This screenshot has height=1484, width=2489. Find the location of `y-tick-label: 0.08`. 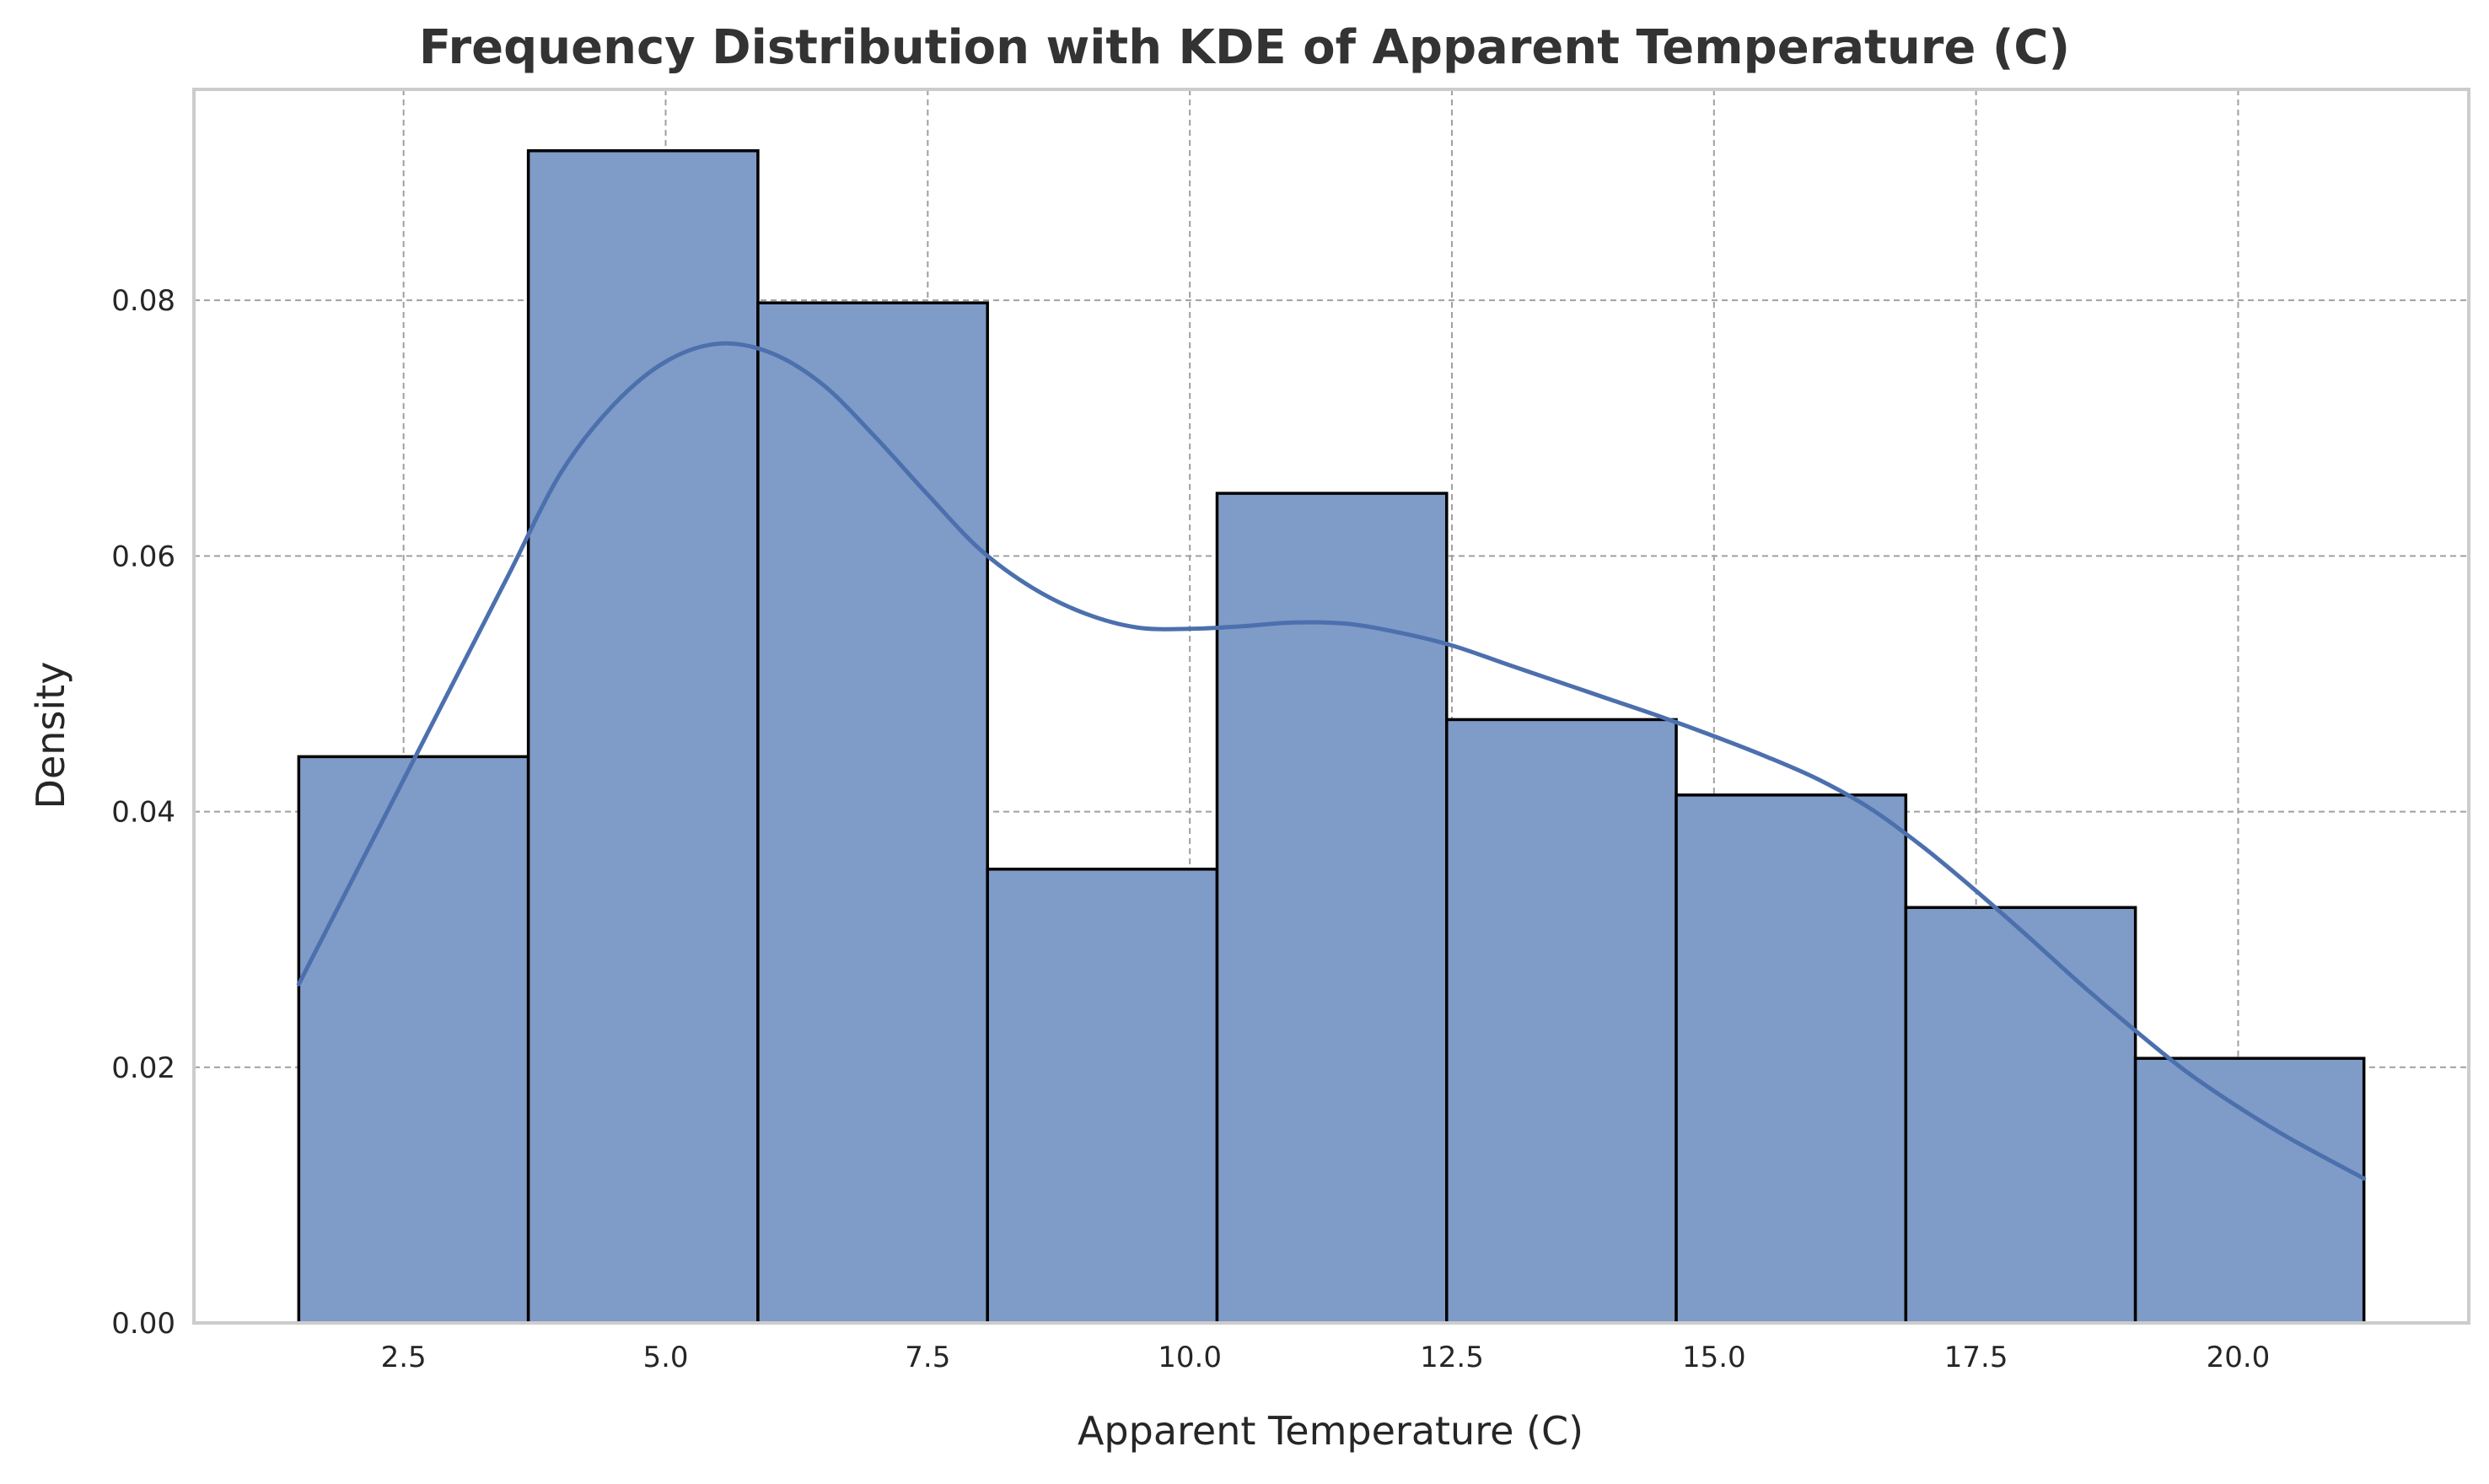

y-tick-label: 0.08 is located at coordinates (143, 301).